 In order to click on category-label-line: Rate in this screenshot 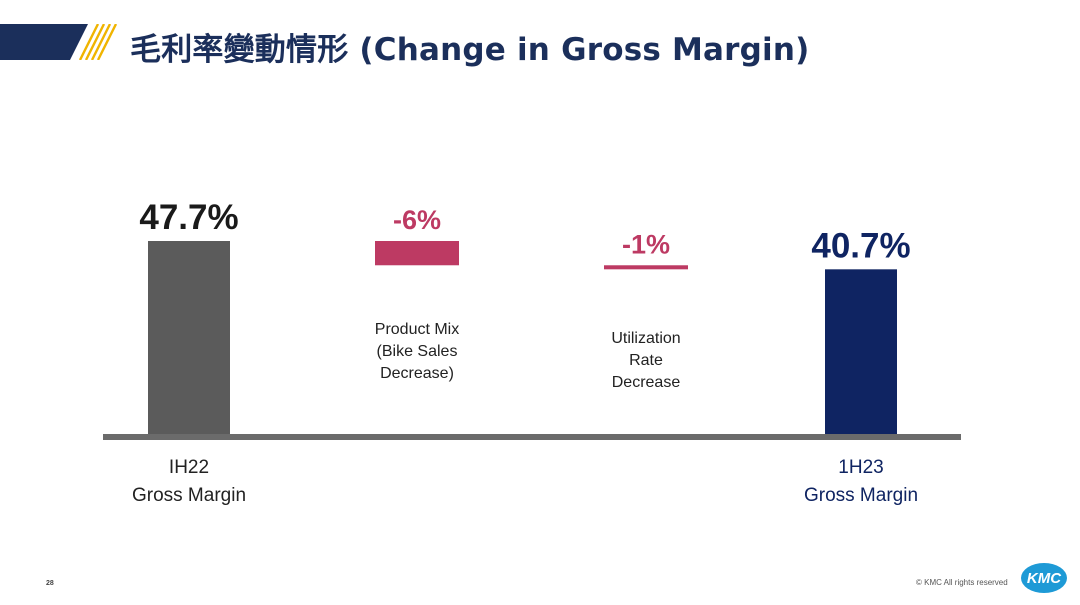, I will do `click(646, 360)`.